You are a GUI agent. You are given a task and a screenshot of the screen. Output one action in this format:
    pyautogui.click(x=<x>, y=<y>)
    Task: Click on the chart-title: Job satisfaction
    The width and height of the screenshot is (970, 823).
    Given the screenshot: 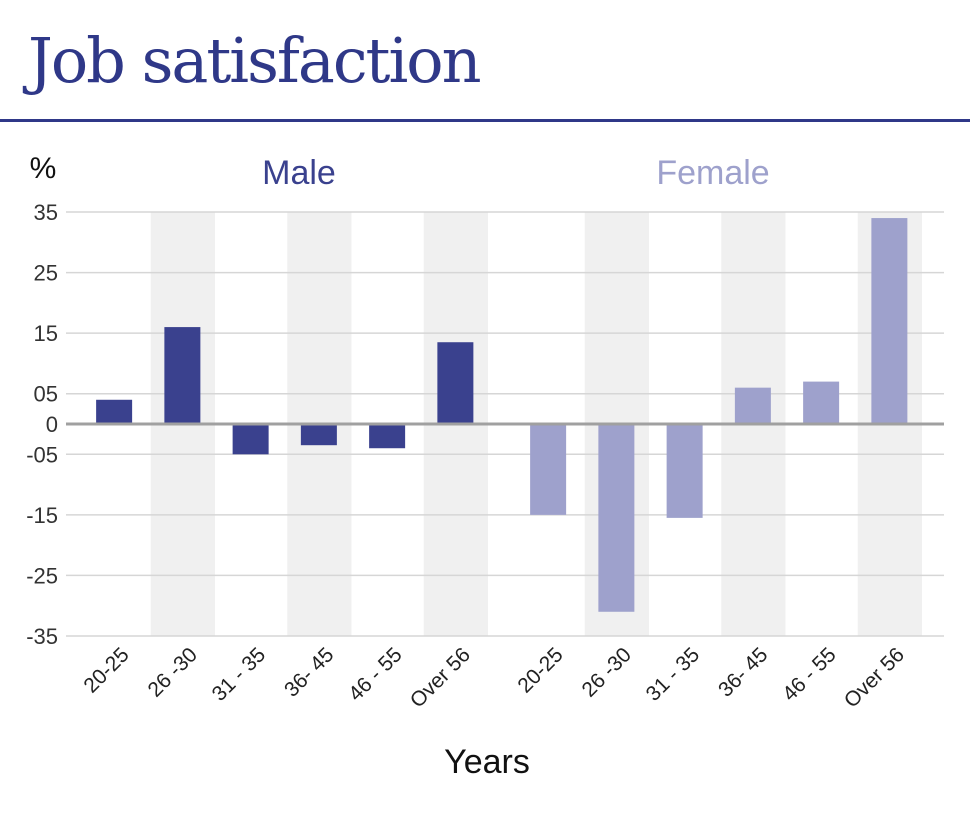 What is the action you would take?
    pyautogui.click(x=255, y=60)
    